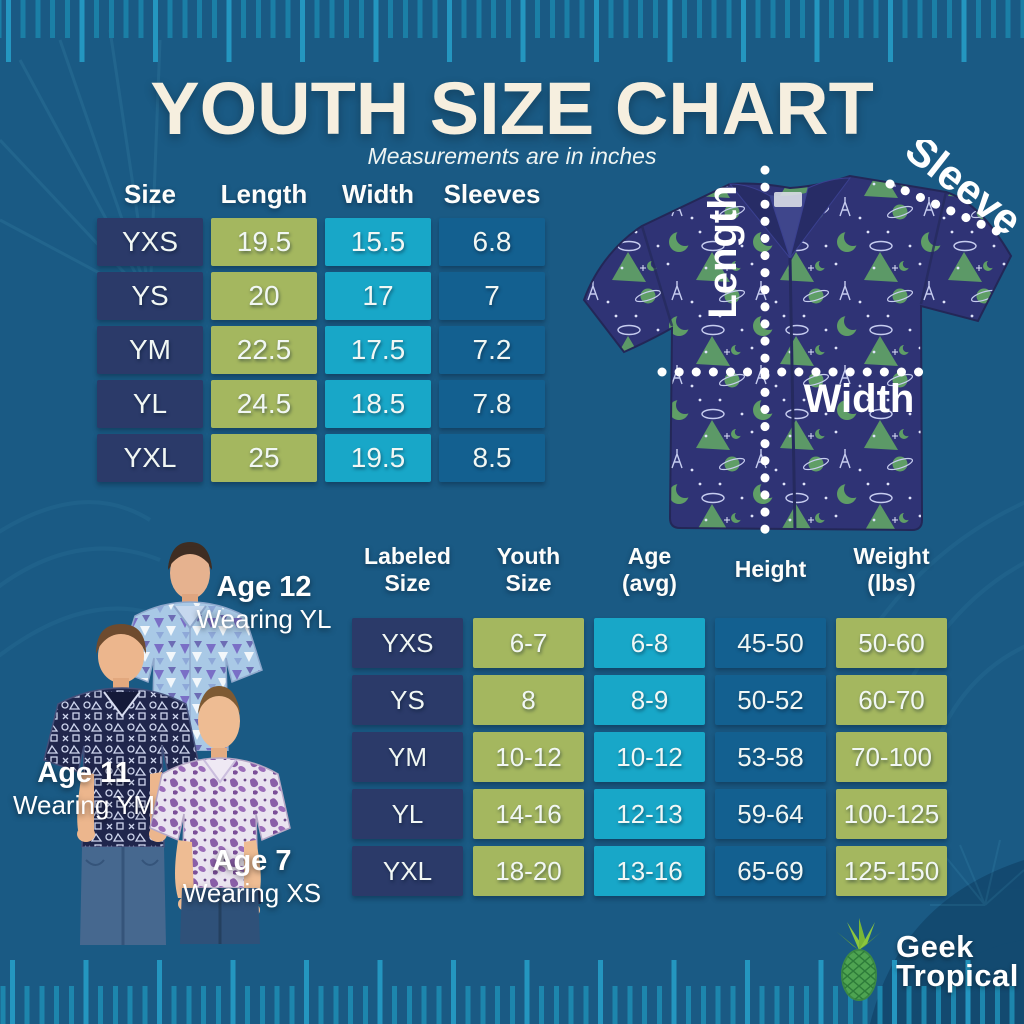 Image resolution: width=1024 pixels, height=1024 pixels. Describe the element at coordinates (957, 975) in the screenshot. I see `logo-line-2: Tropical` at that location.